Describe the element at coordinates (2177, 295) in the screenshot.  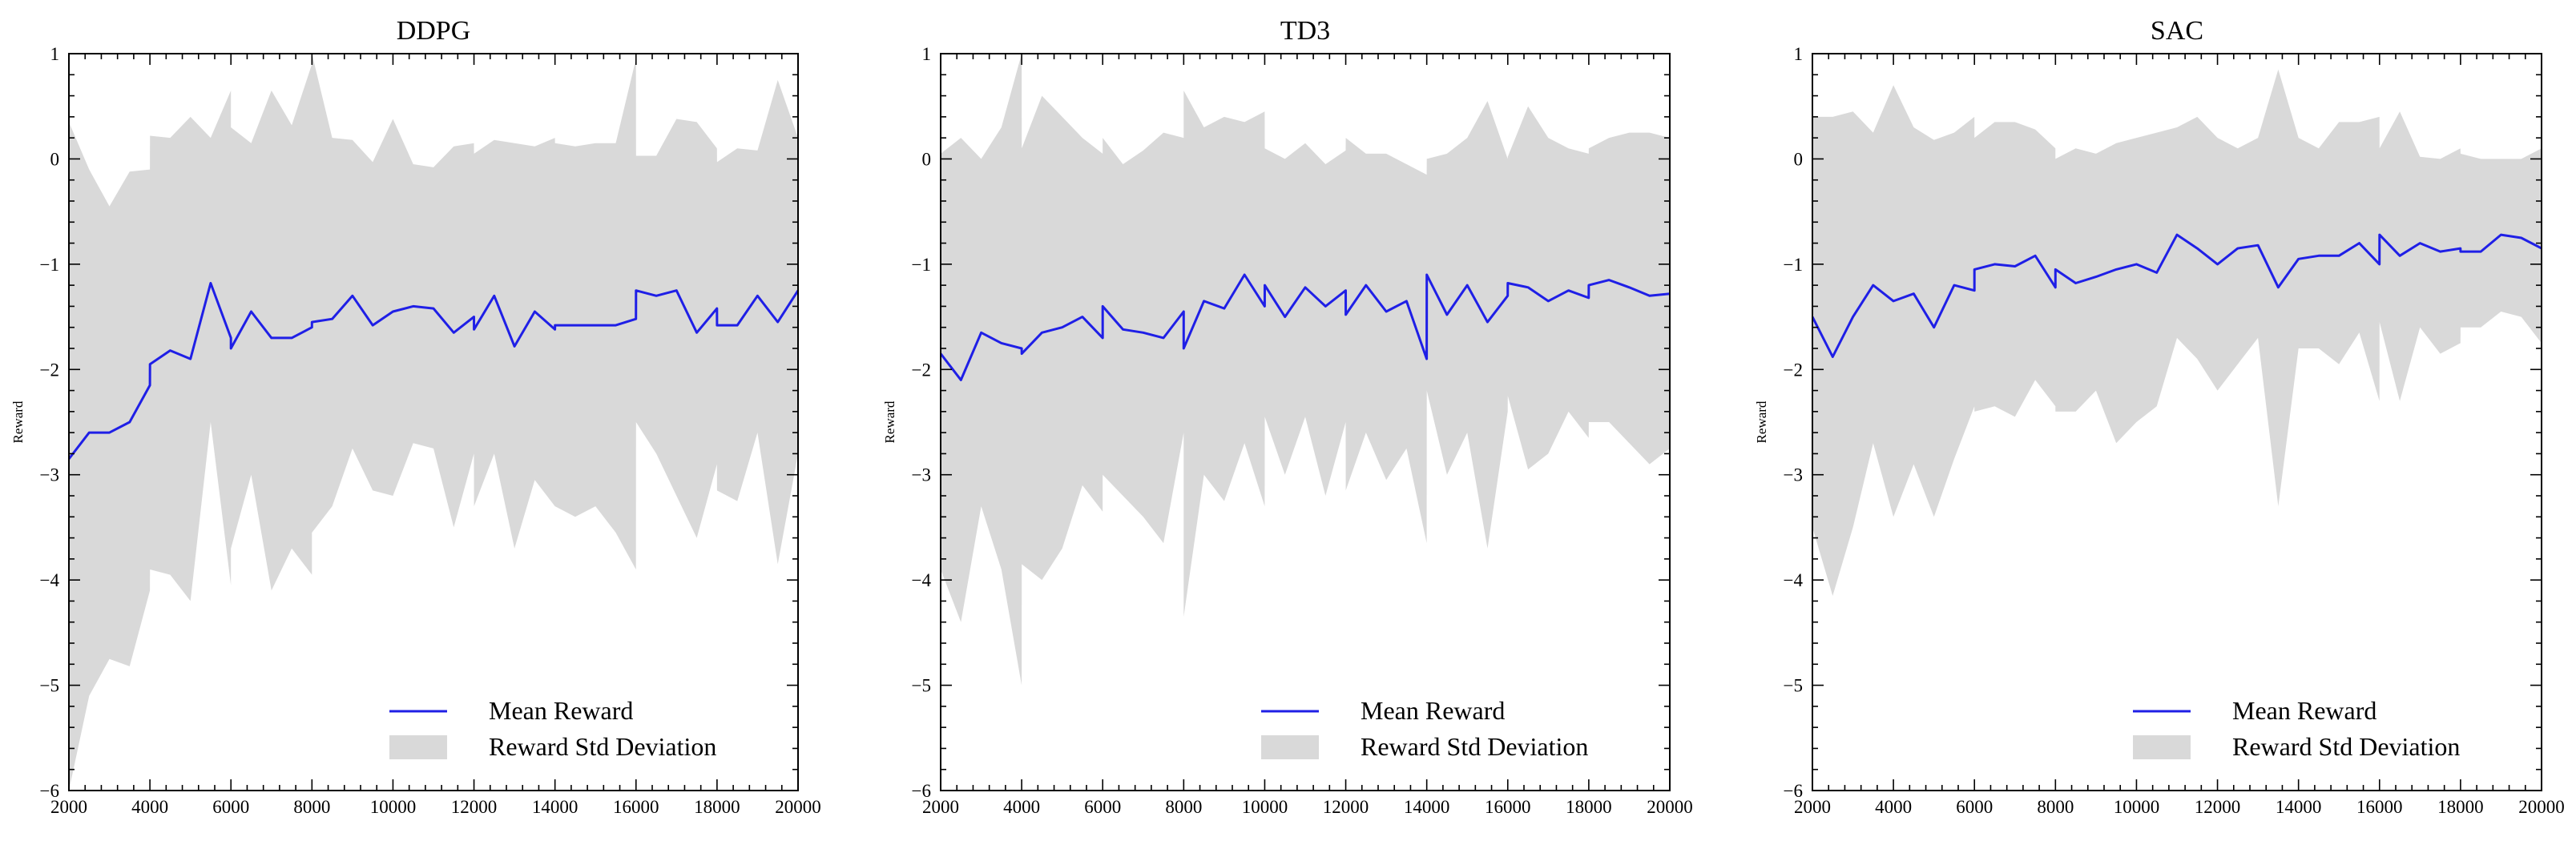
I see `mean-line-sac` at that location.